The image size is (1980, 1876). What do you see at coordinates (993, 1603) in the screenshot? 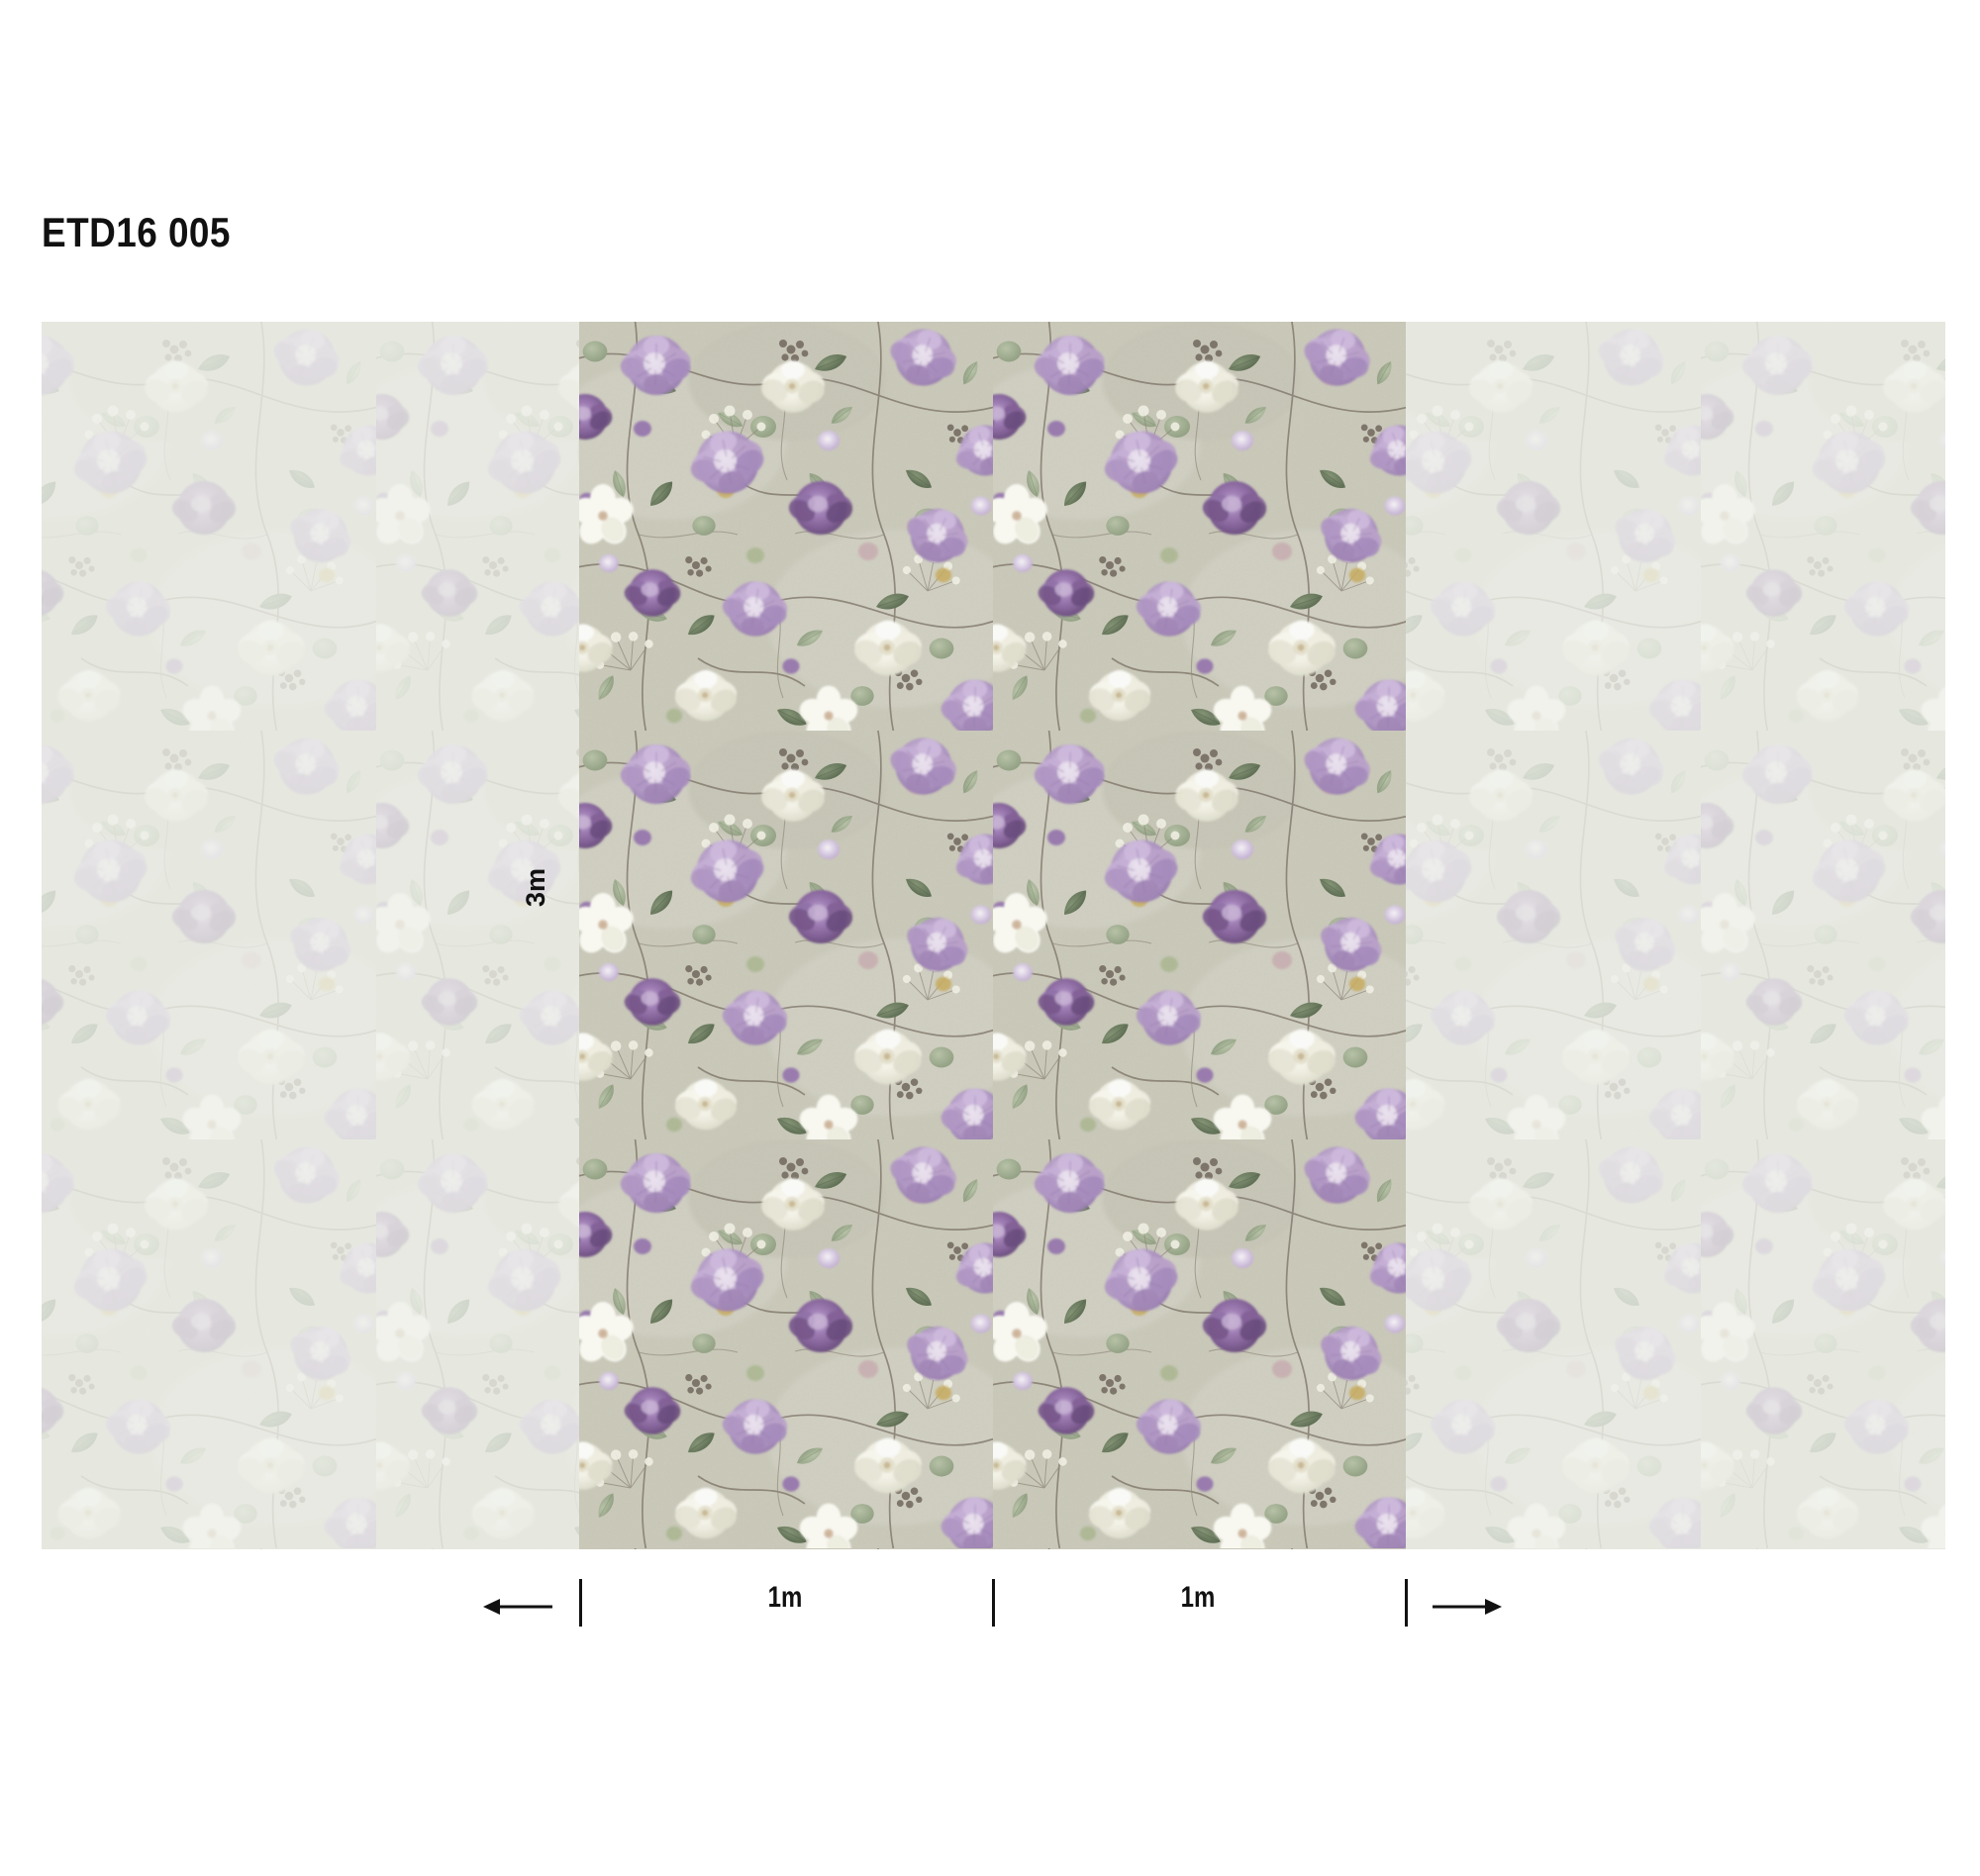
I see `scale-tick-middle` at bounding box center [993, 1603].